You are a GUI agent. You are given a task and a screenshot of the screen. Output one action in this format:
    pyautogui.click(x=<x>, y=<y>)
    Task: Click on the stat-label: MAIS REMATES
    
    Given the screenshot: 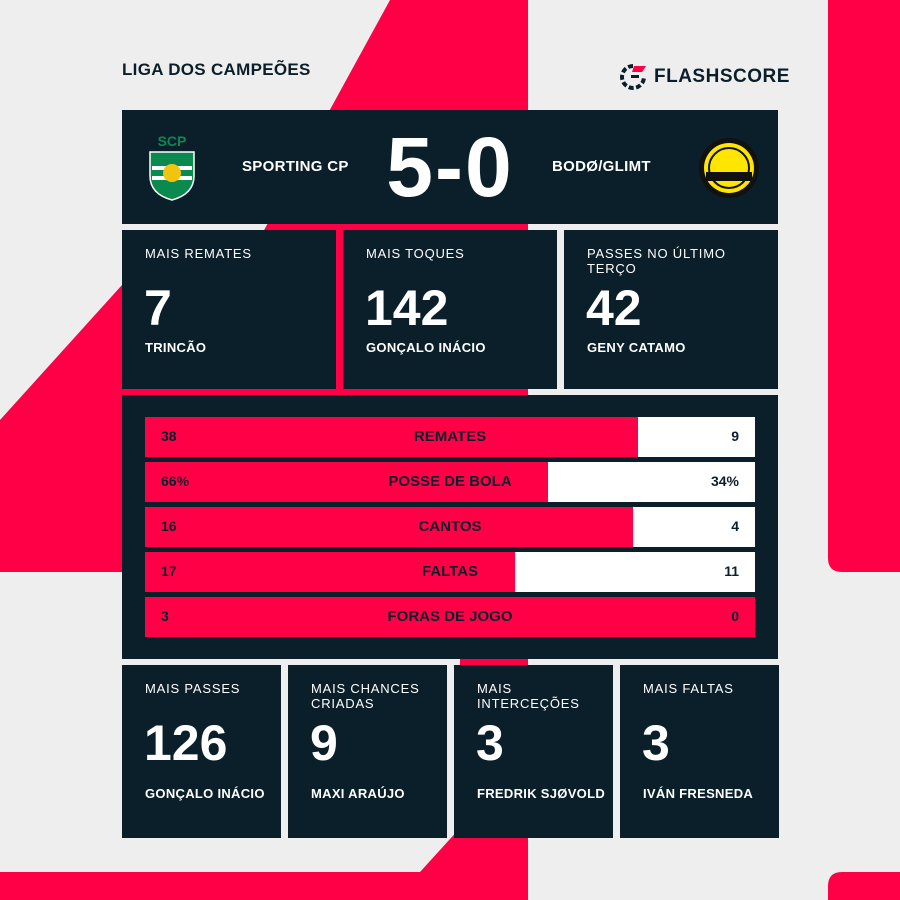 What is the action you would take?
    pyautogui.click(x=198, y=253)
    